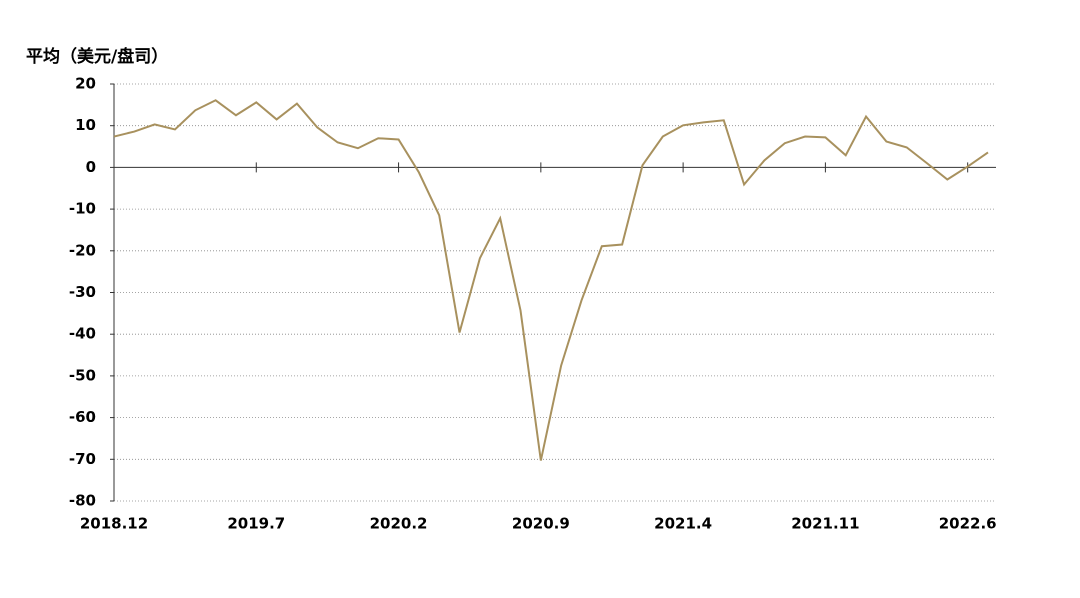 The height and width of the screenshot is (598, 1080). I want to click on y-tick-label: -50, so click(82, 375).